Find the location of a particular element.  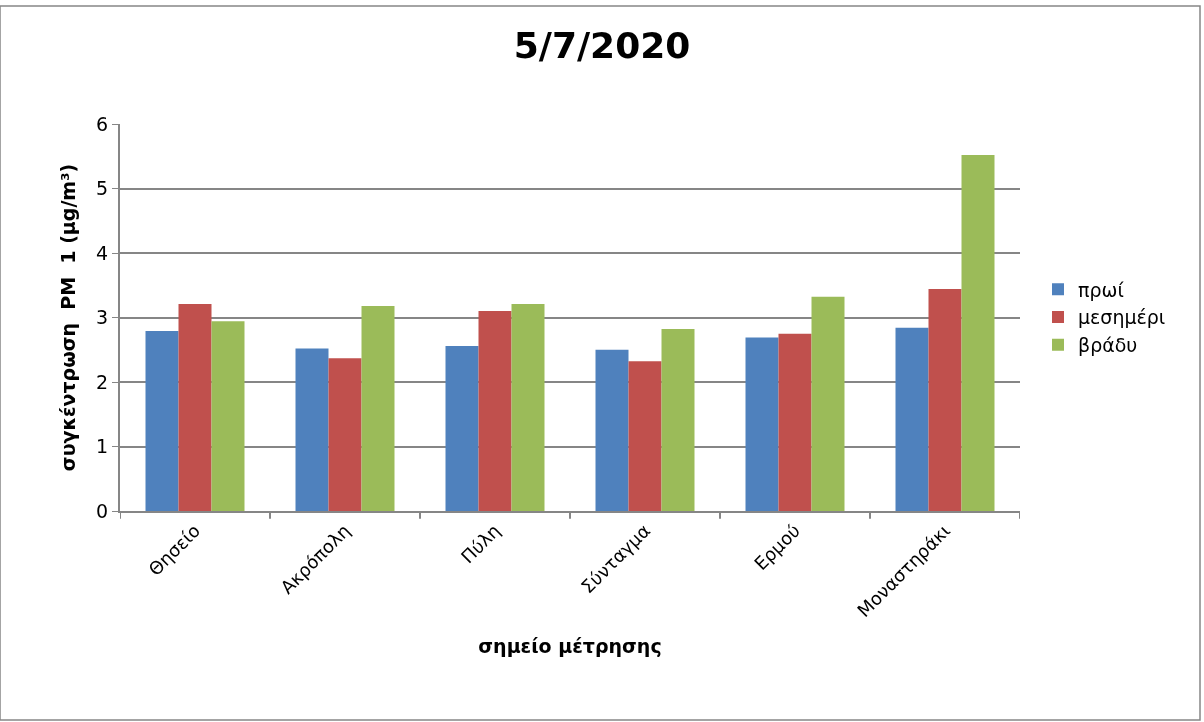

legend-label: πρωί is located at coordinates (1101, 289).